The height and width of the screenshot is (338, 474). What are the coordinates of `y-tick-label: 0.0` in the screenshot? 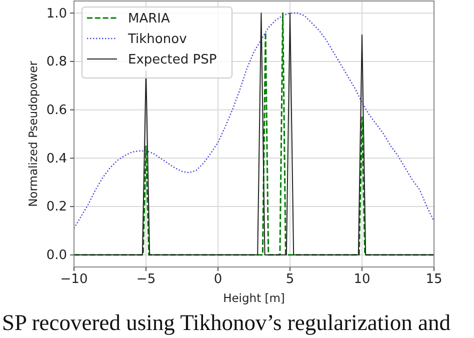 It's located at (56, 256).